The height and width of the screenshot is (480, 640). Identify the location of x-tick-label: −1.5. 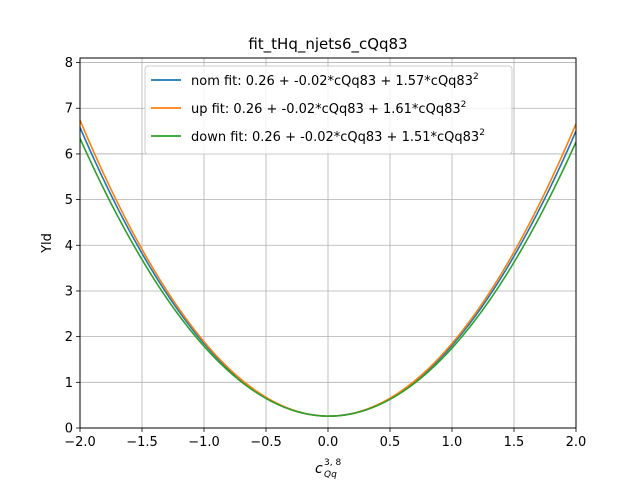
(142, 442).